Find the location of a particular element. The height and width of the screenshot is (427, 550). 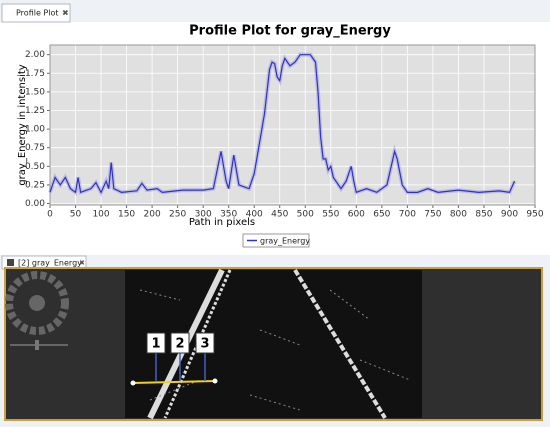

label-text: 2 is located at coordinates (179, 344).